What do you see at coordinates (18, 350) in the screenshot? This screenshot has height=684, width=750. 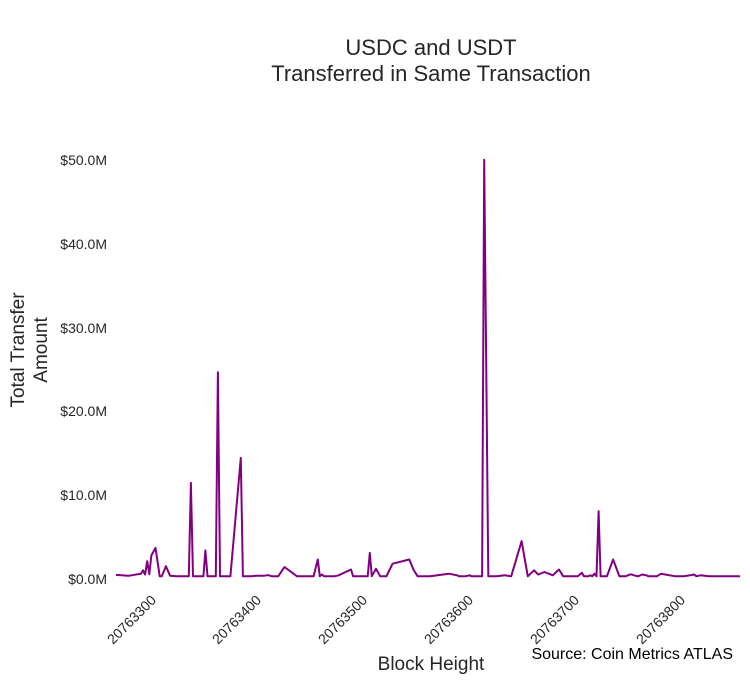 I see `y-axis-label-line-1: Total Transfer` at bounding box center [18, 350].